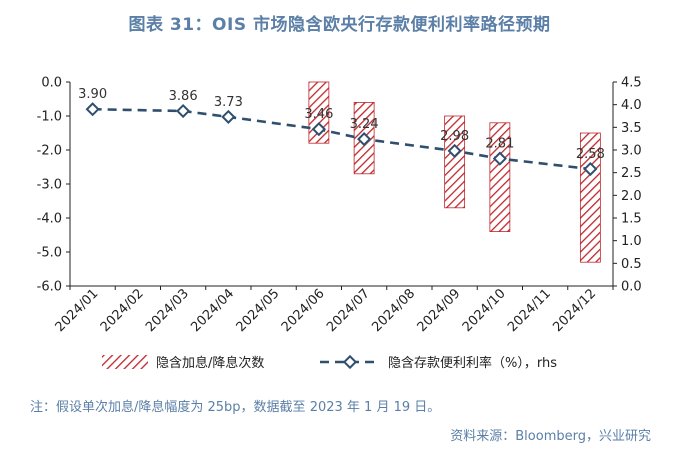 This screenshot has width=679, height=457. Describe the element at coordinates (125, 362) in the screenshot. I see `legend-bar-swatch` at that location.